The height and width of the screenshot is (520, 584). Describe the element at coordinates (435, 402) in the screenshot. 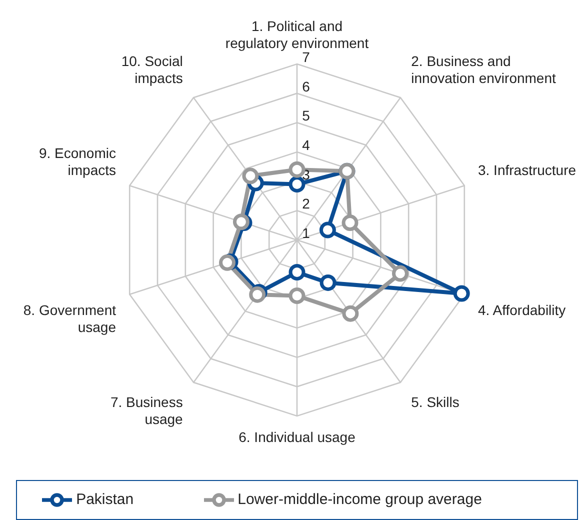

I see `spoke-label: 5. Skills` at that location.